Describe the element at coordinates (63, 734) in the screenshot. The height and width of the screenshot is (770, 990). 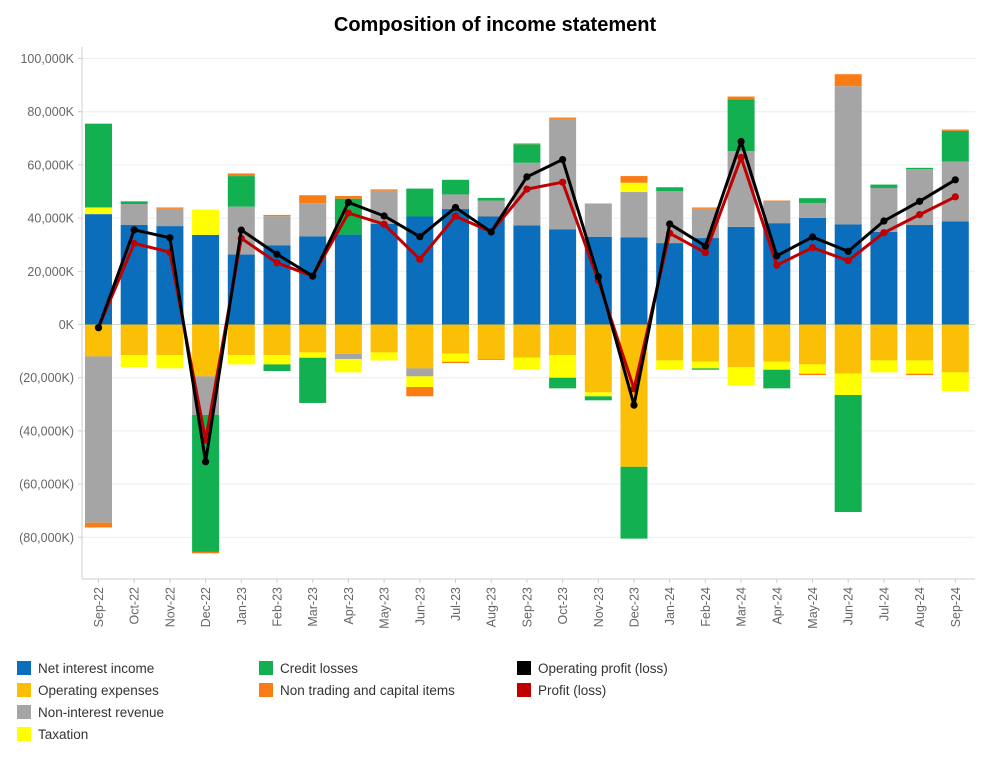
I see `legend-label: Taxation` at that location.